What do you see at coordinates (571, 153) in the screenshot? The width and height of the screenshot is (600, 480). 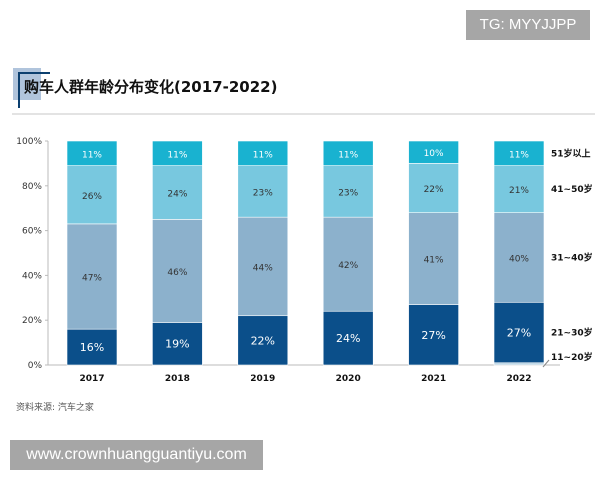 I see `legend-label: 51岁以上` at bounding box center [571, 153].